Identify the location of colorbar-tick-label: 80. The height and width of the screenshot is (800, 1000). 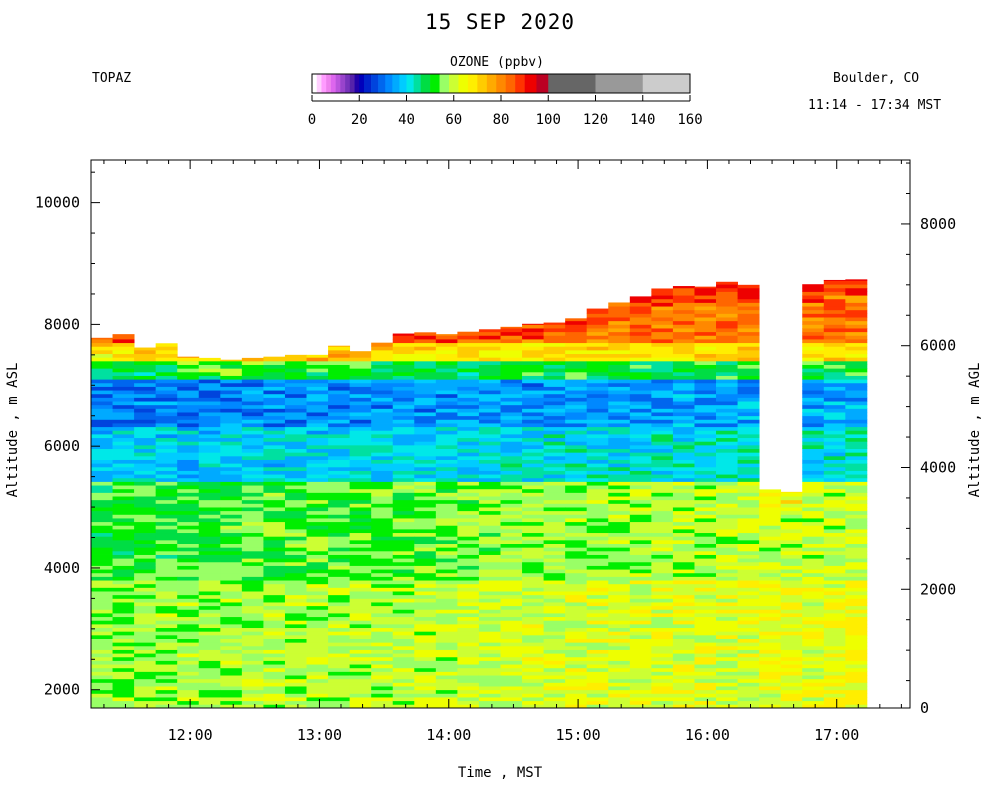
(501, 120).